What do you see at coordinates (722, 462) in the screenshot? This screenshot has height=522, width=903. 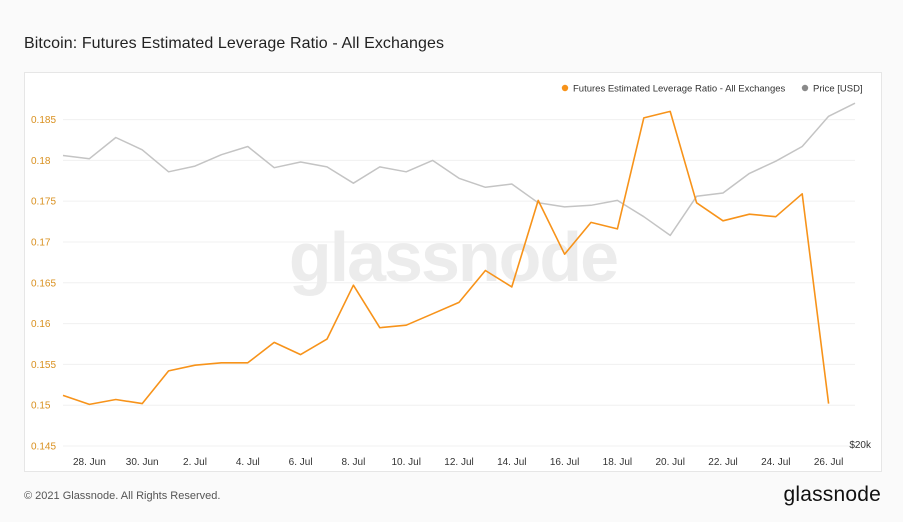 I see `x-tick-label: 22. Jul` at bounding box center [722, 462].